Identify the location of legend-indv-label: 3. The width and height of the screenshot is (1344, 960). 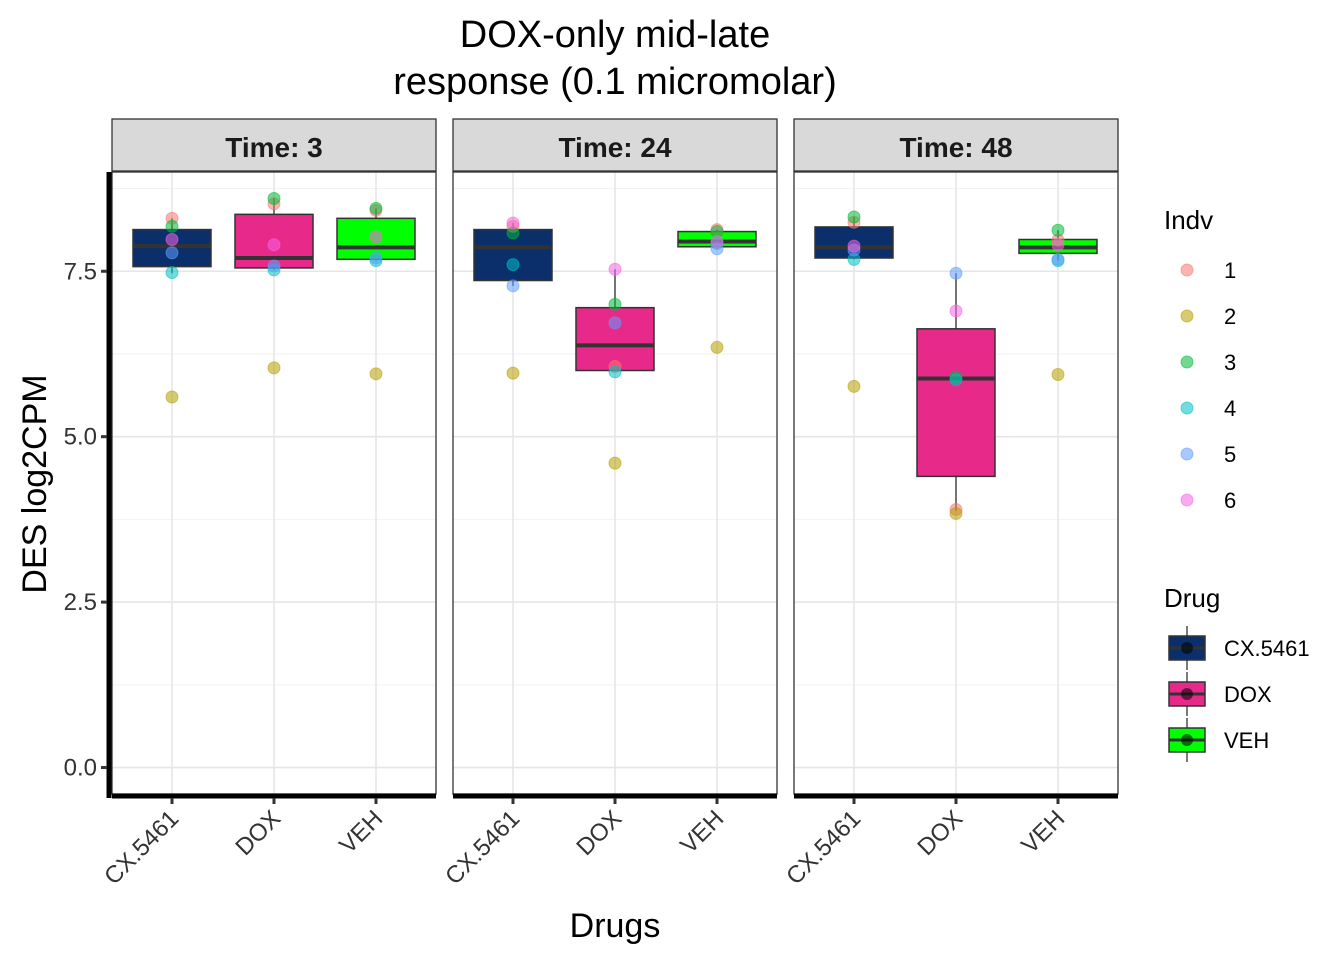
(1230, 362).